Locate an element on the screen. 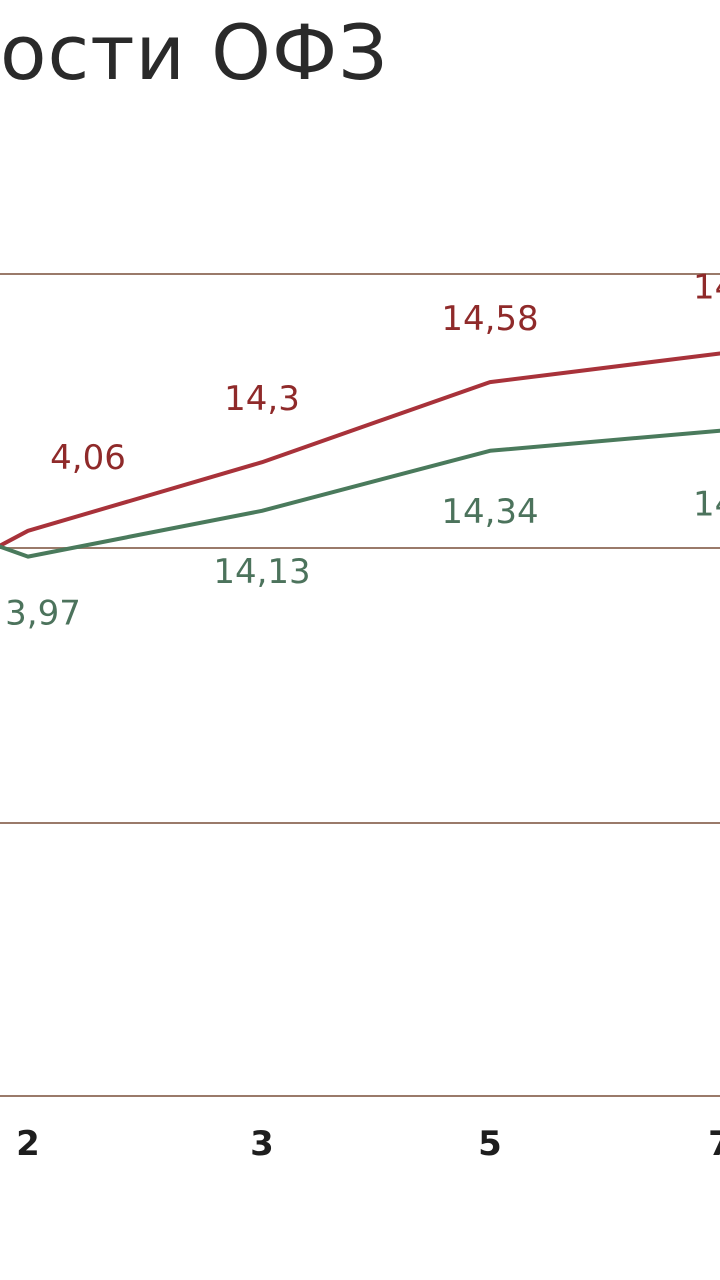 This screenshot has width=720, height=1280. data-label-0-0: 4,06 is located at coordinates (88, 458).